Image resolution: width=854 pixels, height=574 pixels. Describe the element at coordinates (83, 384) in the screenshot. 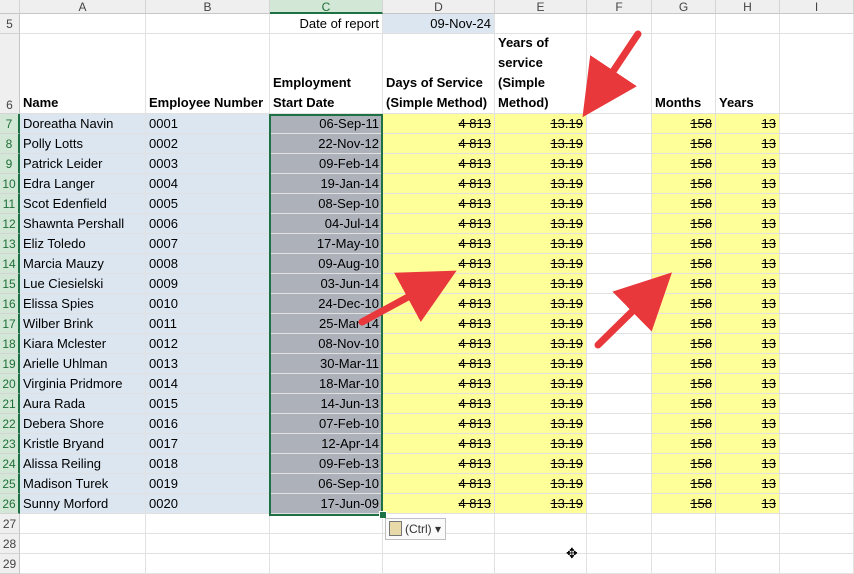

I see `employee-name-cell: Virginia Pridmore` at that location.